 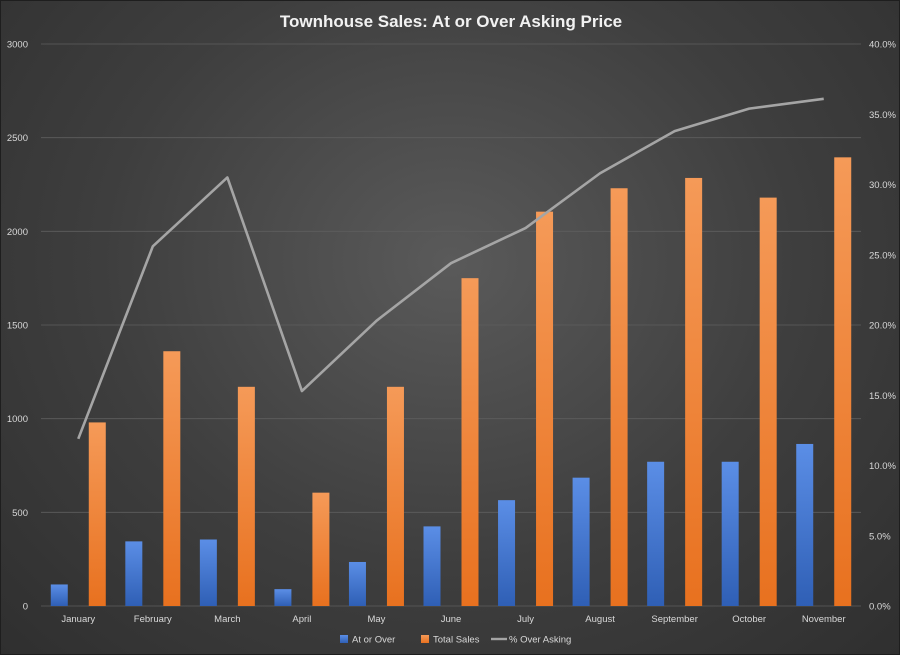 I want to click on legend: At or Over Total Sales % Over Asking, so click(x=455, y=640).